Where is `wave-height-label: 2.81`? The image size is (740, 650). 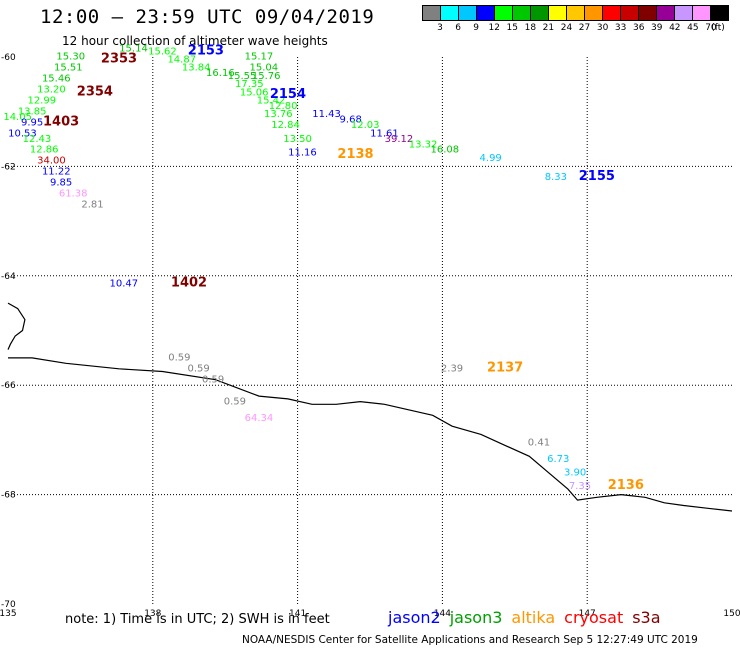
wave-height-label: 2.81 is located at coordinates (92, 204).